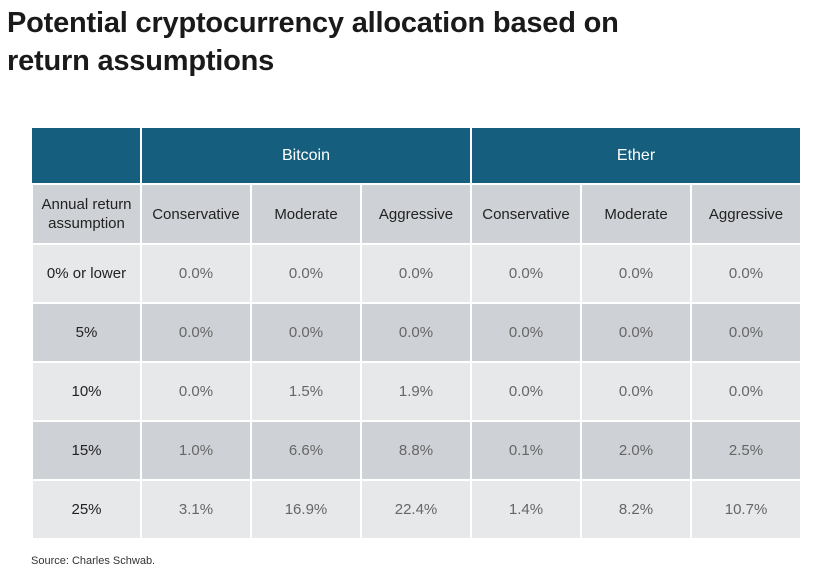 This screenshot has height=574, width=826. What do you see at coordinates (86, 391) in the screenshot?
I see `row-label: 10%` at bounding box center [86, 391].